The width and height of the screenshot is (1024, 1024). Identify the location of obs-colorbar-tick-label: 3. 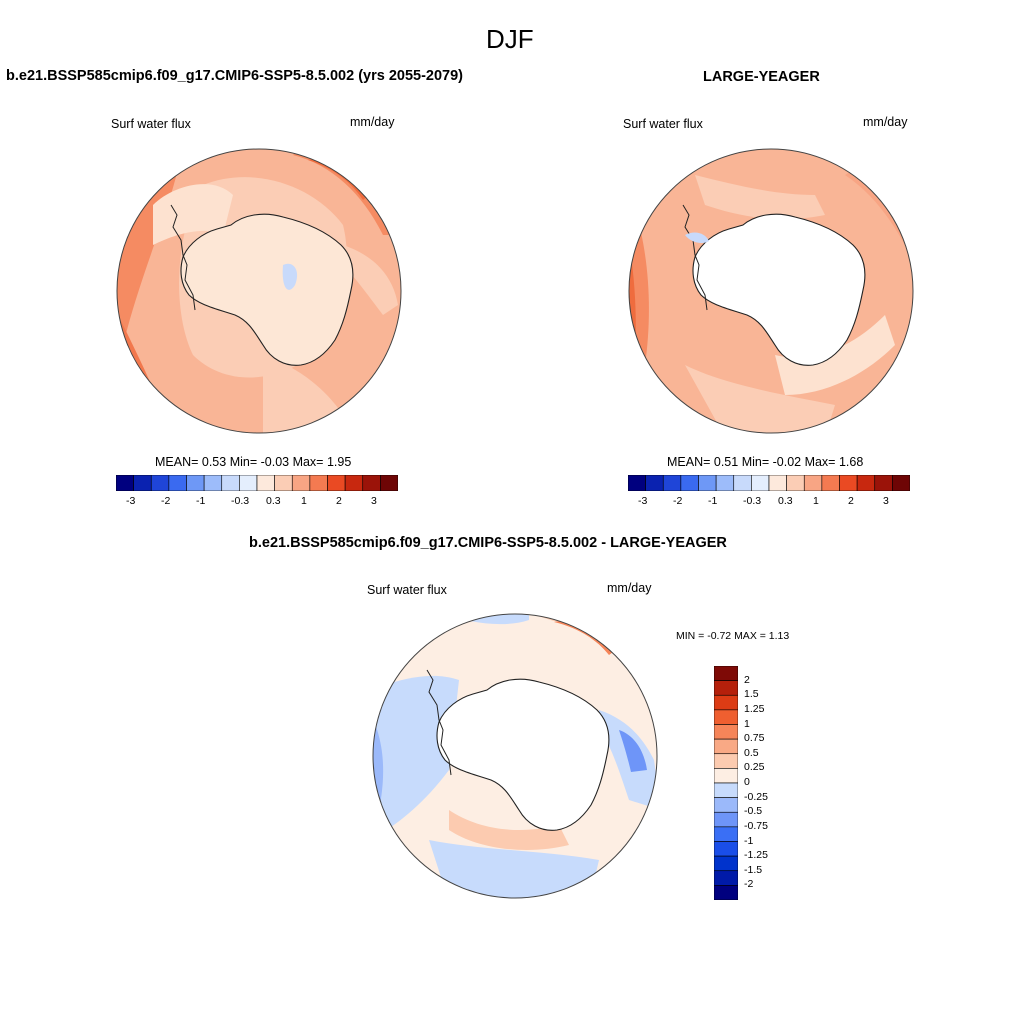
(886, 501).